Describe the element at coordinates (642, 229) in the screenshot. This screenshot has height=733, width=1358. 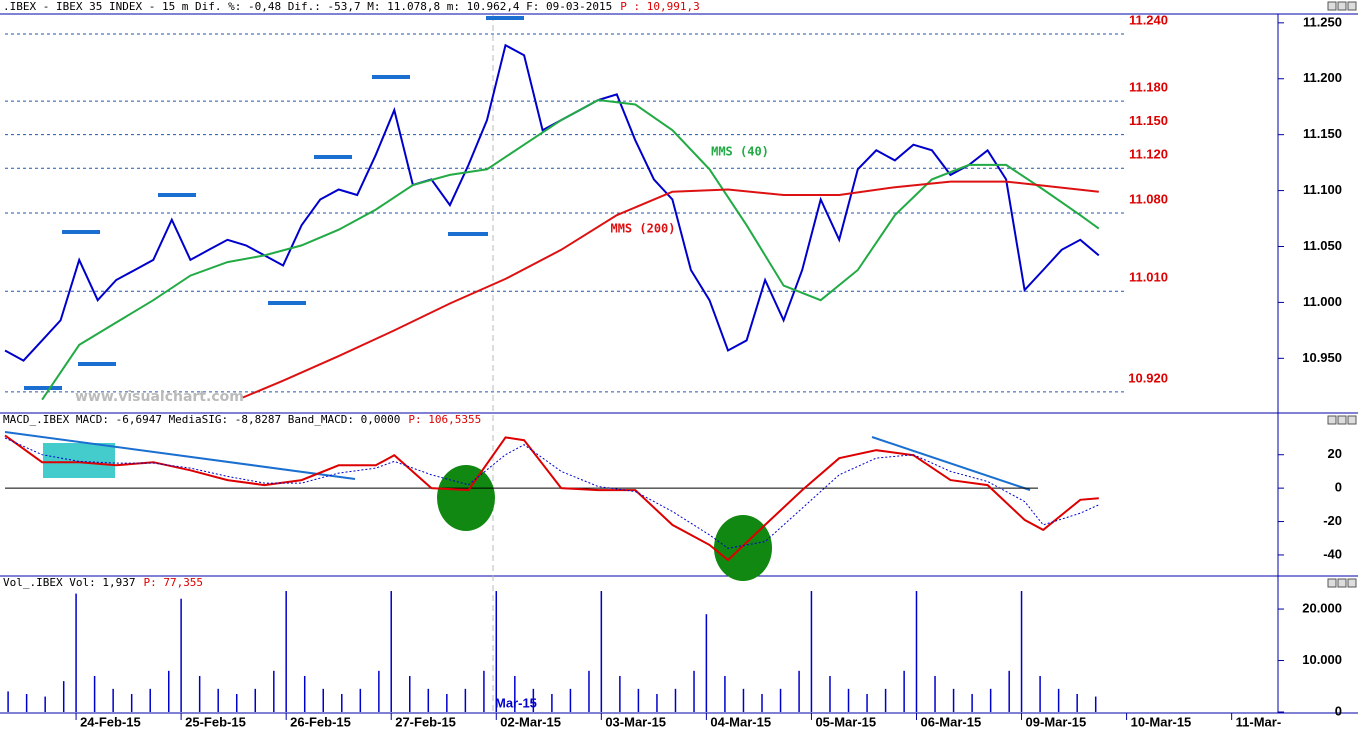
I see `series-label: MMS (200)` at that location.